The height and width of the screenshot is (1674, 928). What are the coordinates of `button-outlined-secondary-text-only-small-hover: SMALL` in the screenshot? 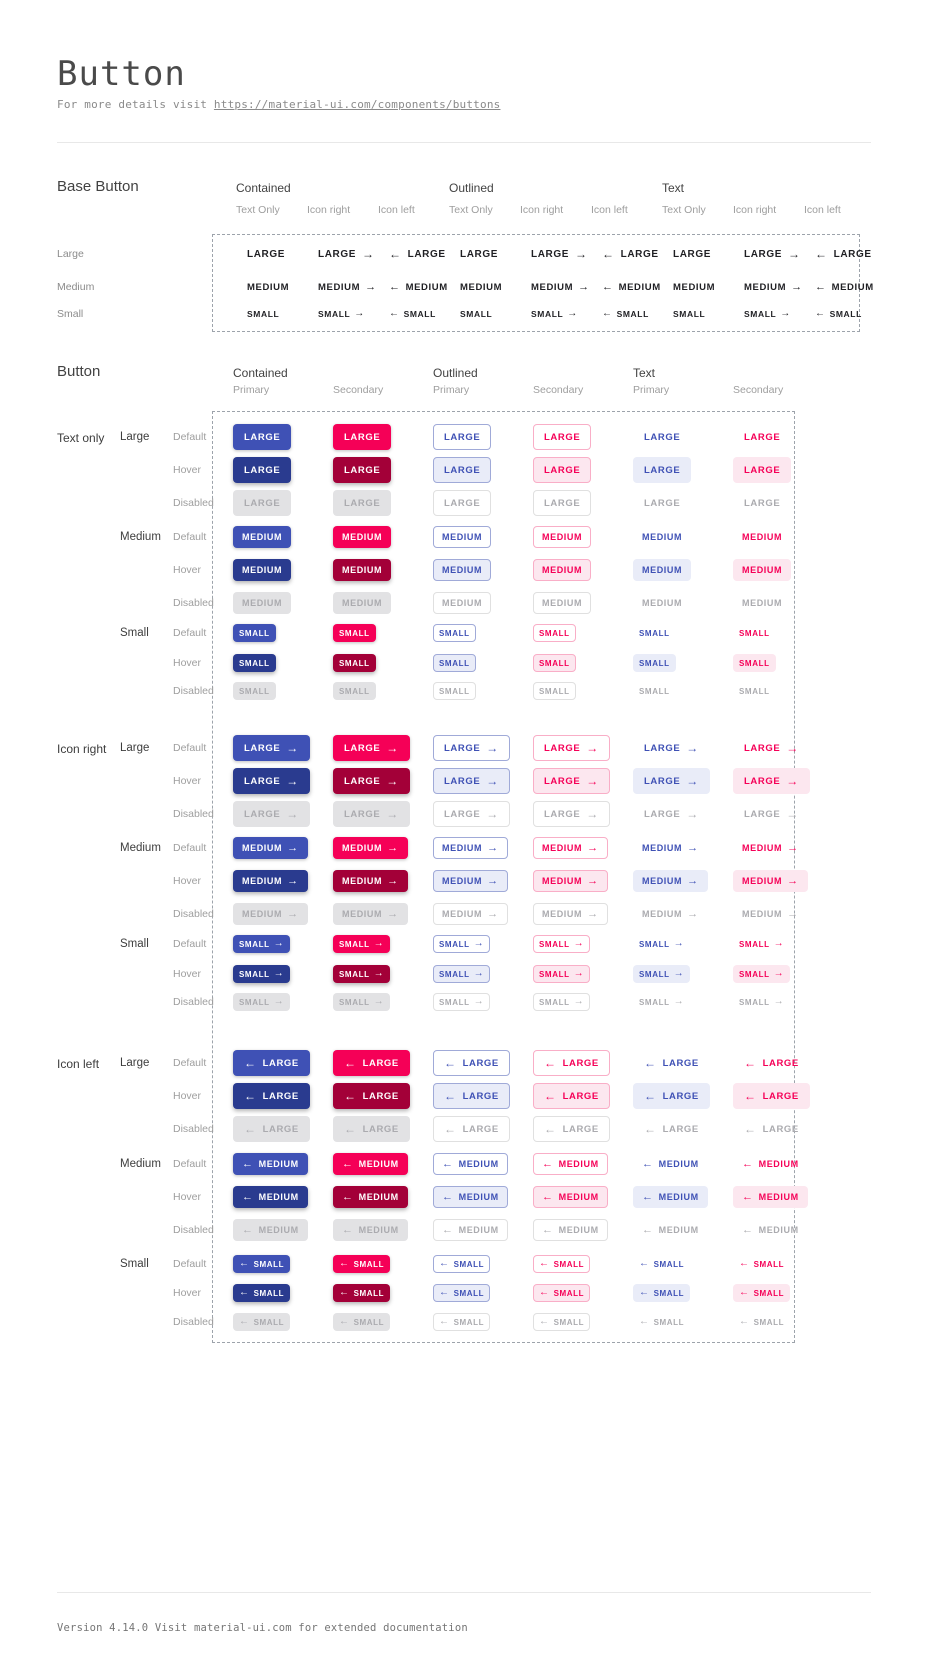 It's located at (554, 663).